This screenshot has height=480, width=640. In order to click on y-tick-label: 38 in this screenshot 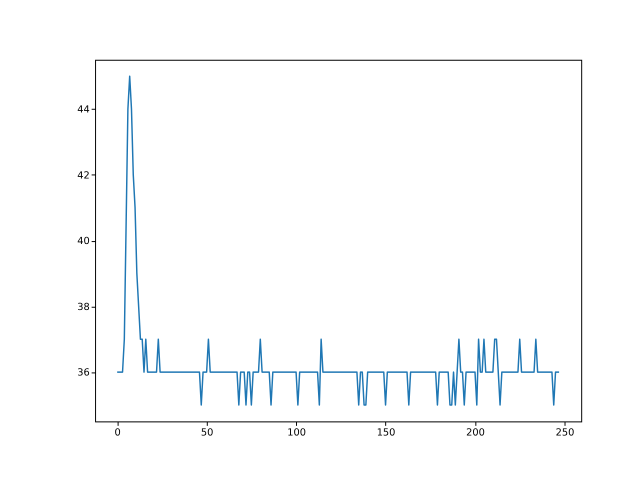, I will do `click(83, 307)`.